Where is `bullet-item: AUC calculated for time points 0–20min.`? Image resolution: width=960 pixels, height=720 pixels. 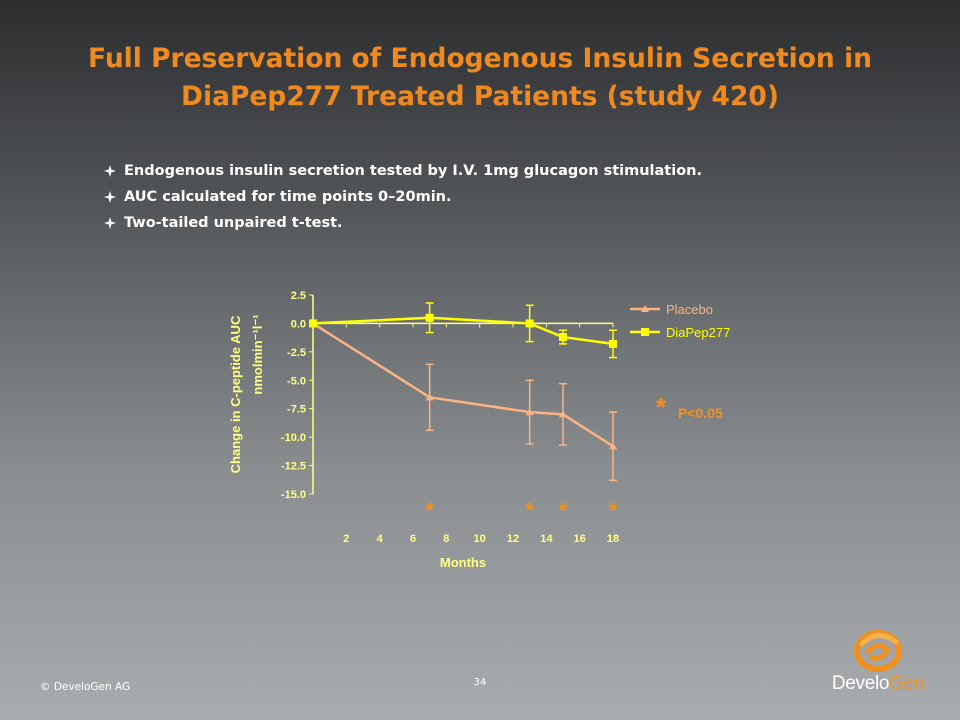
bullet-item: AUC calculated for time points 0–20min. is located at coordinates (500, 197).